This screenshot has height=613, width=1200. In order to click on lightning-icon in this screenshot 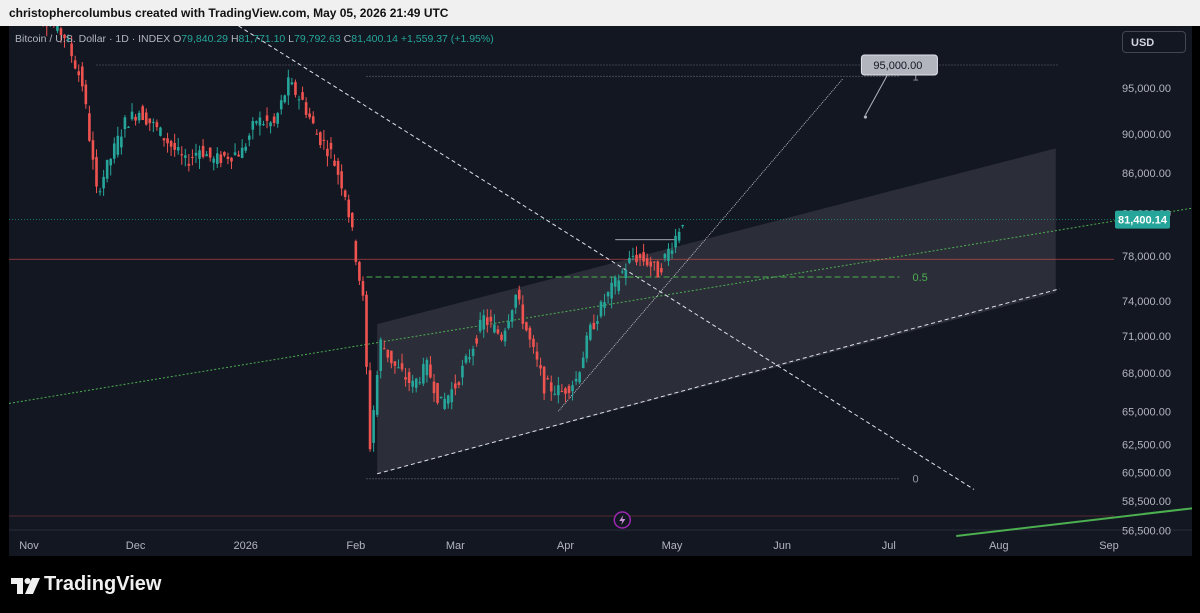, I will do `click(622, 520)`.